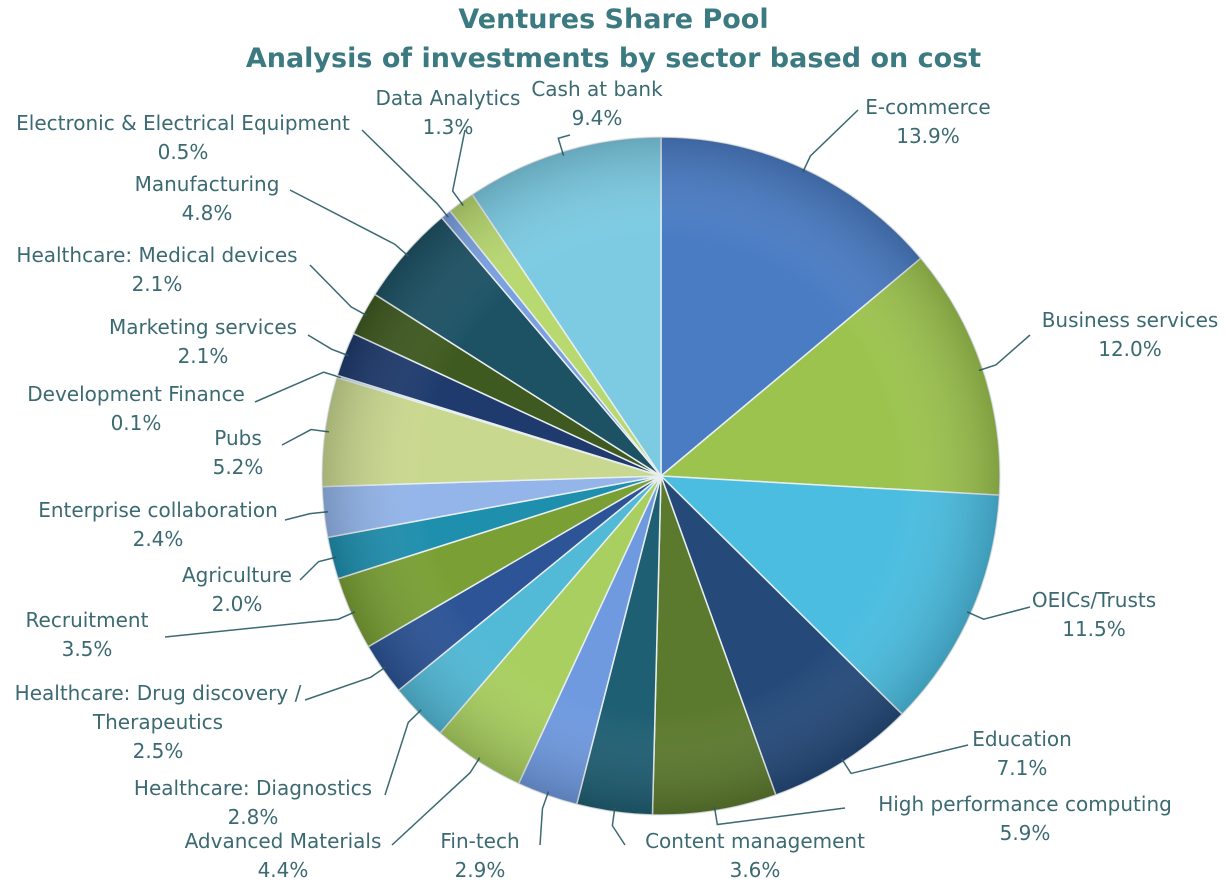  Describe the element at coordinates (479, 855) in the screenshot. I see `slice-label: Fin-tech 2.9%` at that location.